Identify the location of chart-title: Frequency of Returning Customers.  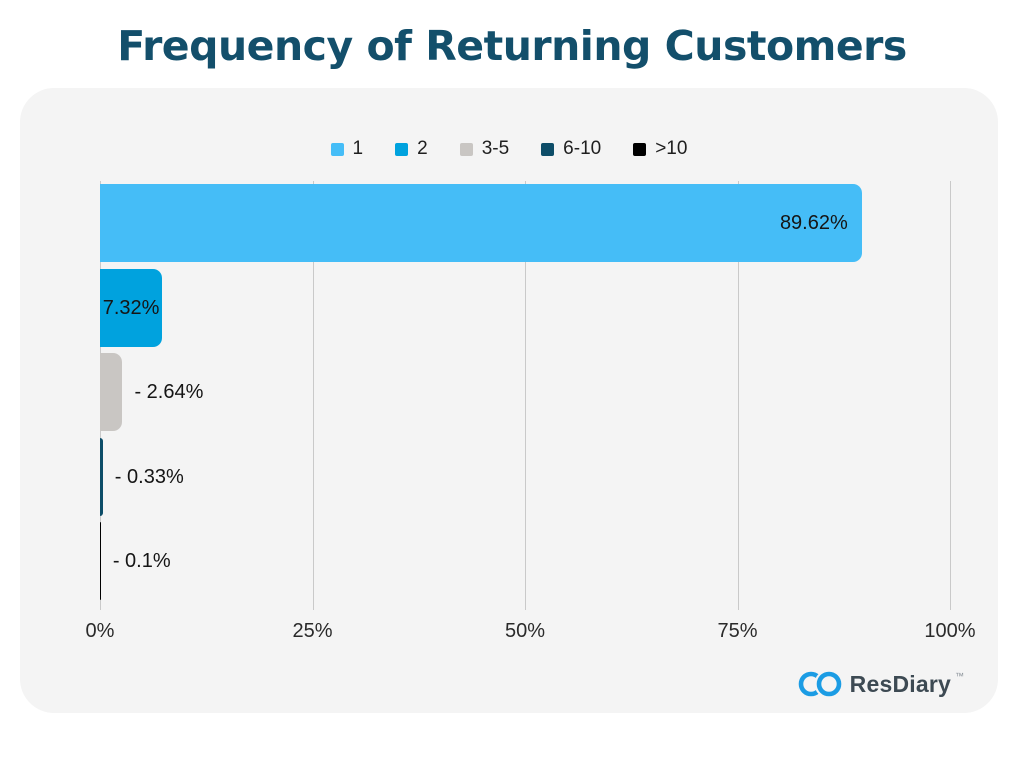
(512, 46).